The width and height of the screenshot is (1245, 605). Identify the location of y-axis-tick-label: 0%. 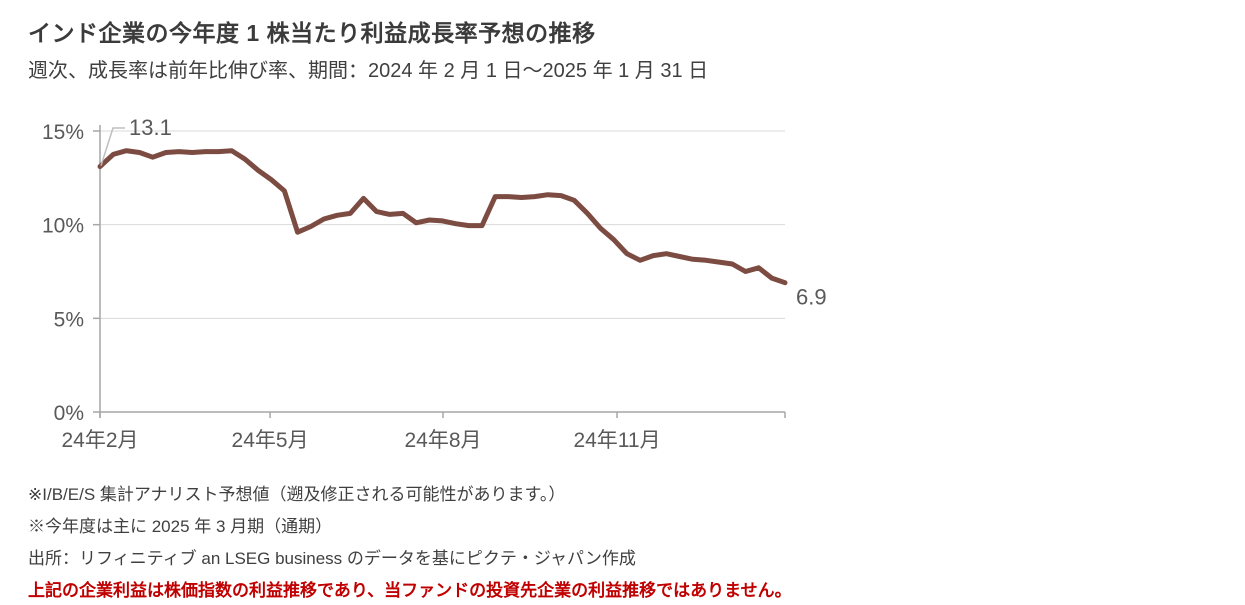
(69, 413).